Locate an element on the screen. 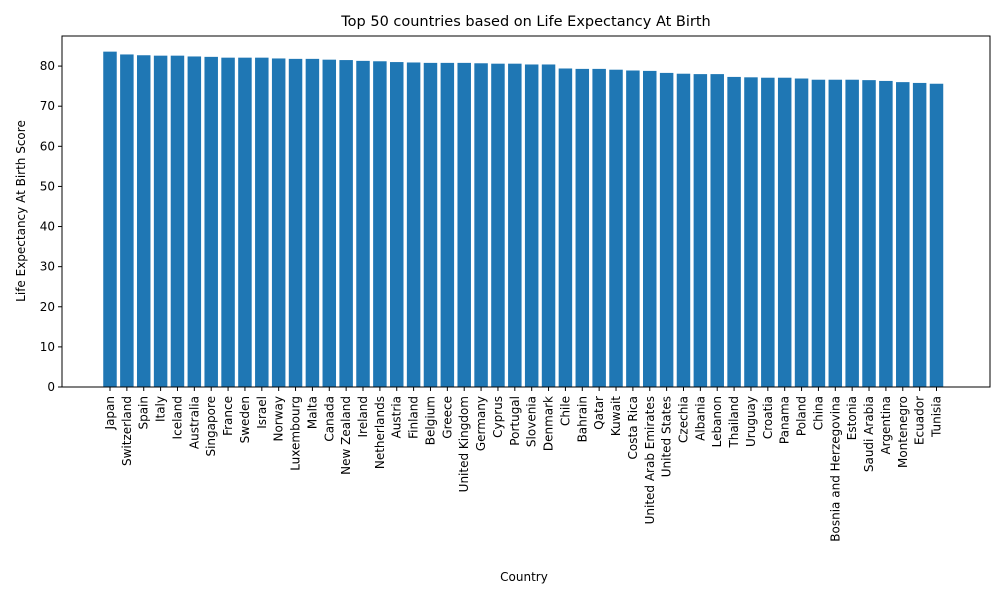 This screenshot has width=1000, height=600. x-tick-label: Qatar is located at coordinates (599, 413).